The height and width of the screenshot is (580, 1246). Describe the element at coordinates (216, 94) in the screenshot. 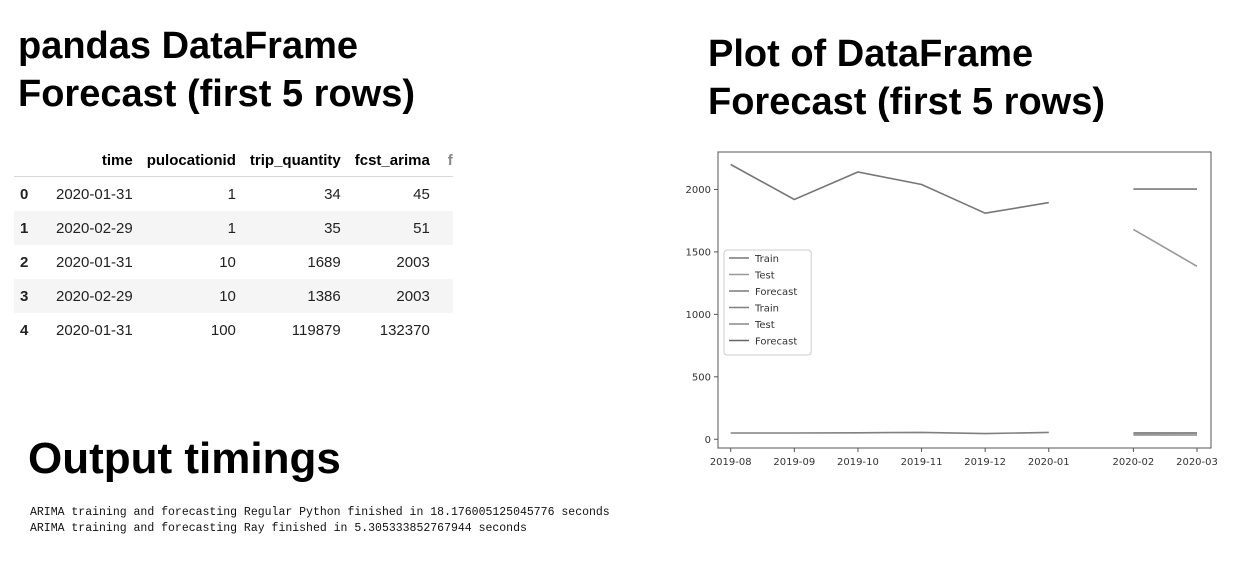

I see `table-heading-line2: Forecast (first 5 rows)` at that location.